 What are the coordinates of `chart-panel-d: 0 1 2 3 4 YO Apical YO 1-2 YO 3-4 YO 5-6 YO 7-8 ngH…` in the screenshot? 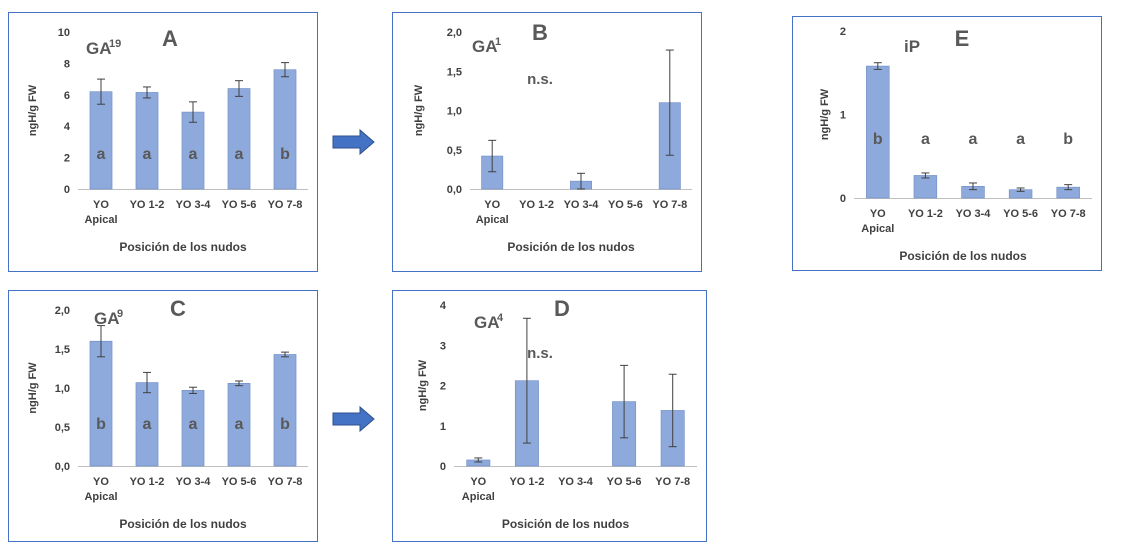 It's located at (549, 416).